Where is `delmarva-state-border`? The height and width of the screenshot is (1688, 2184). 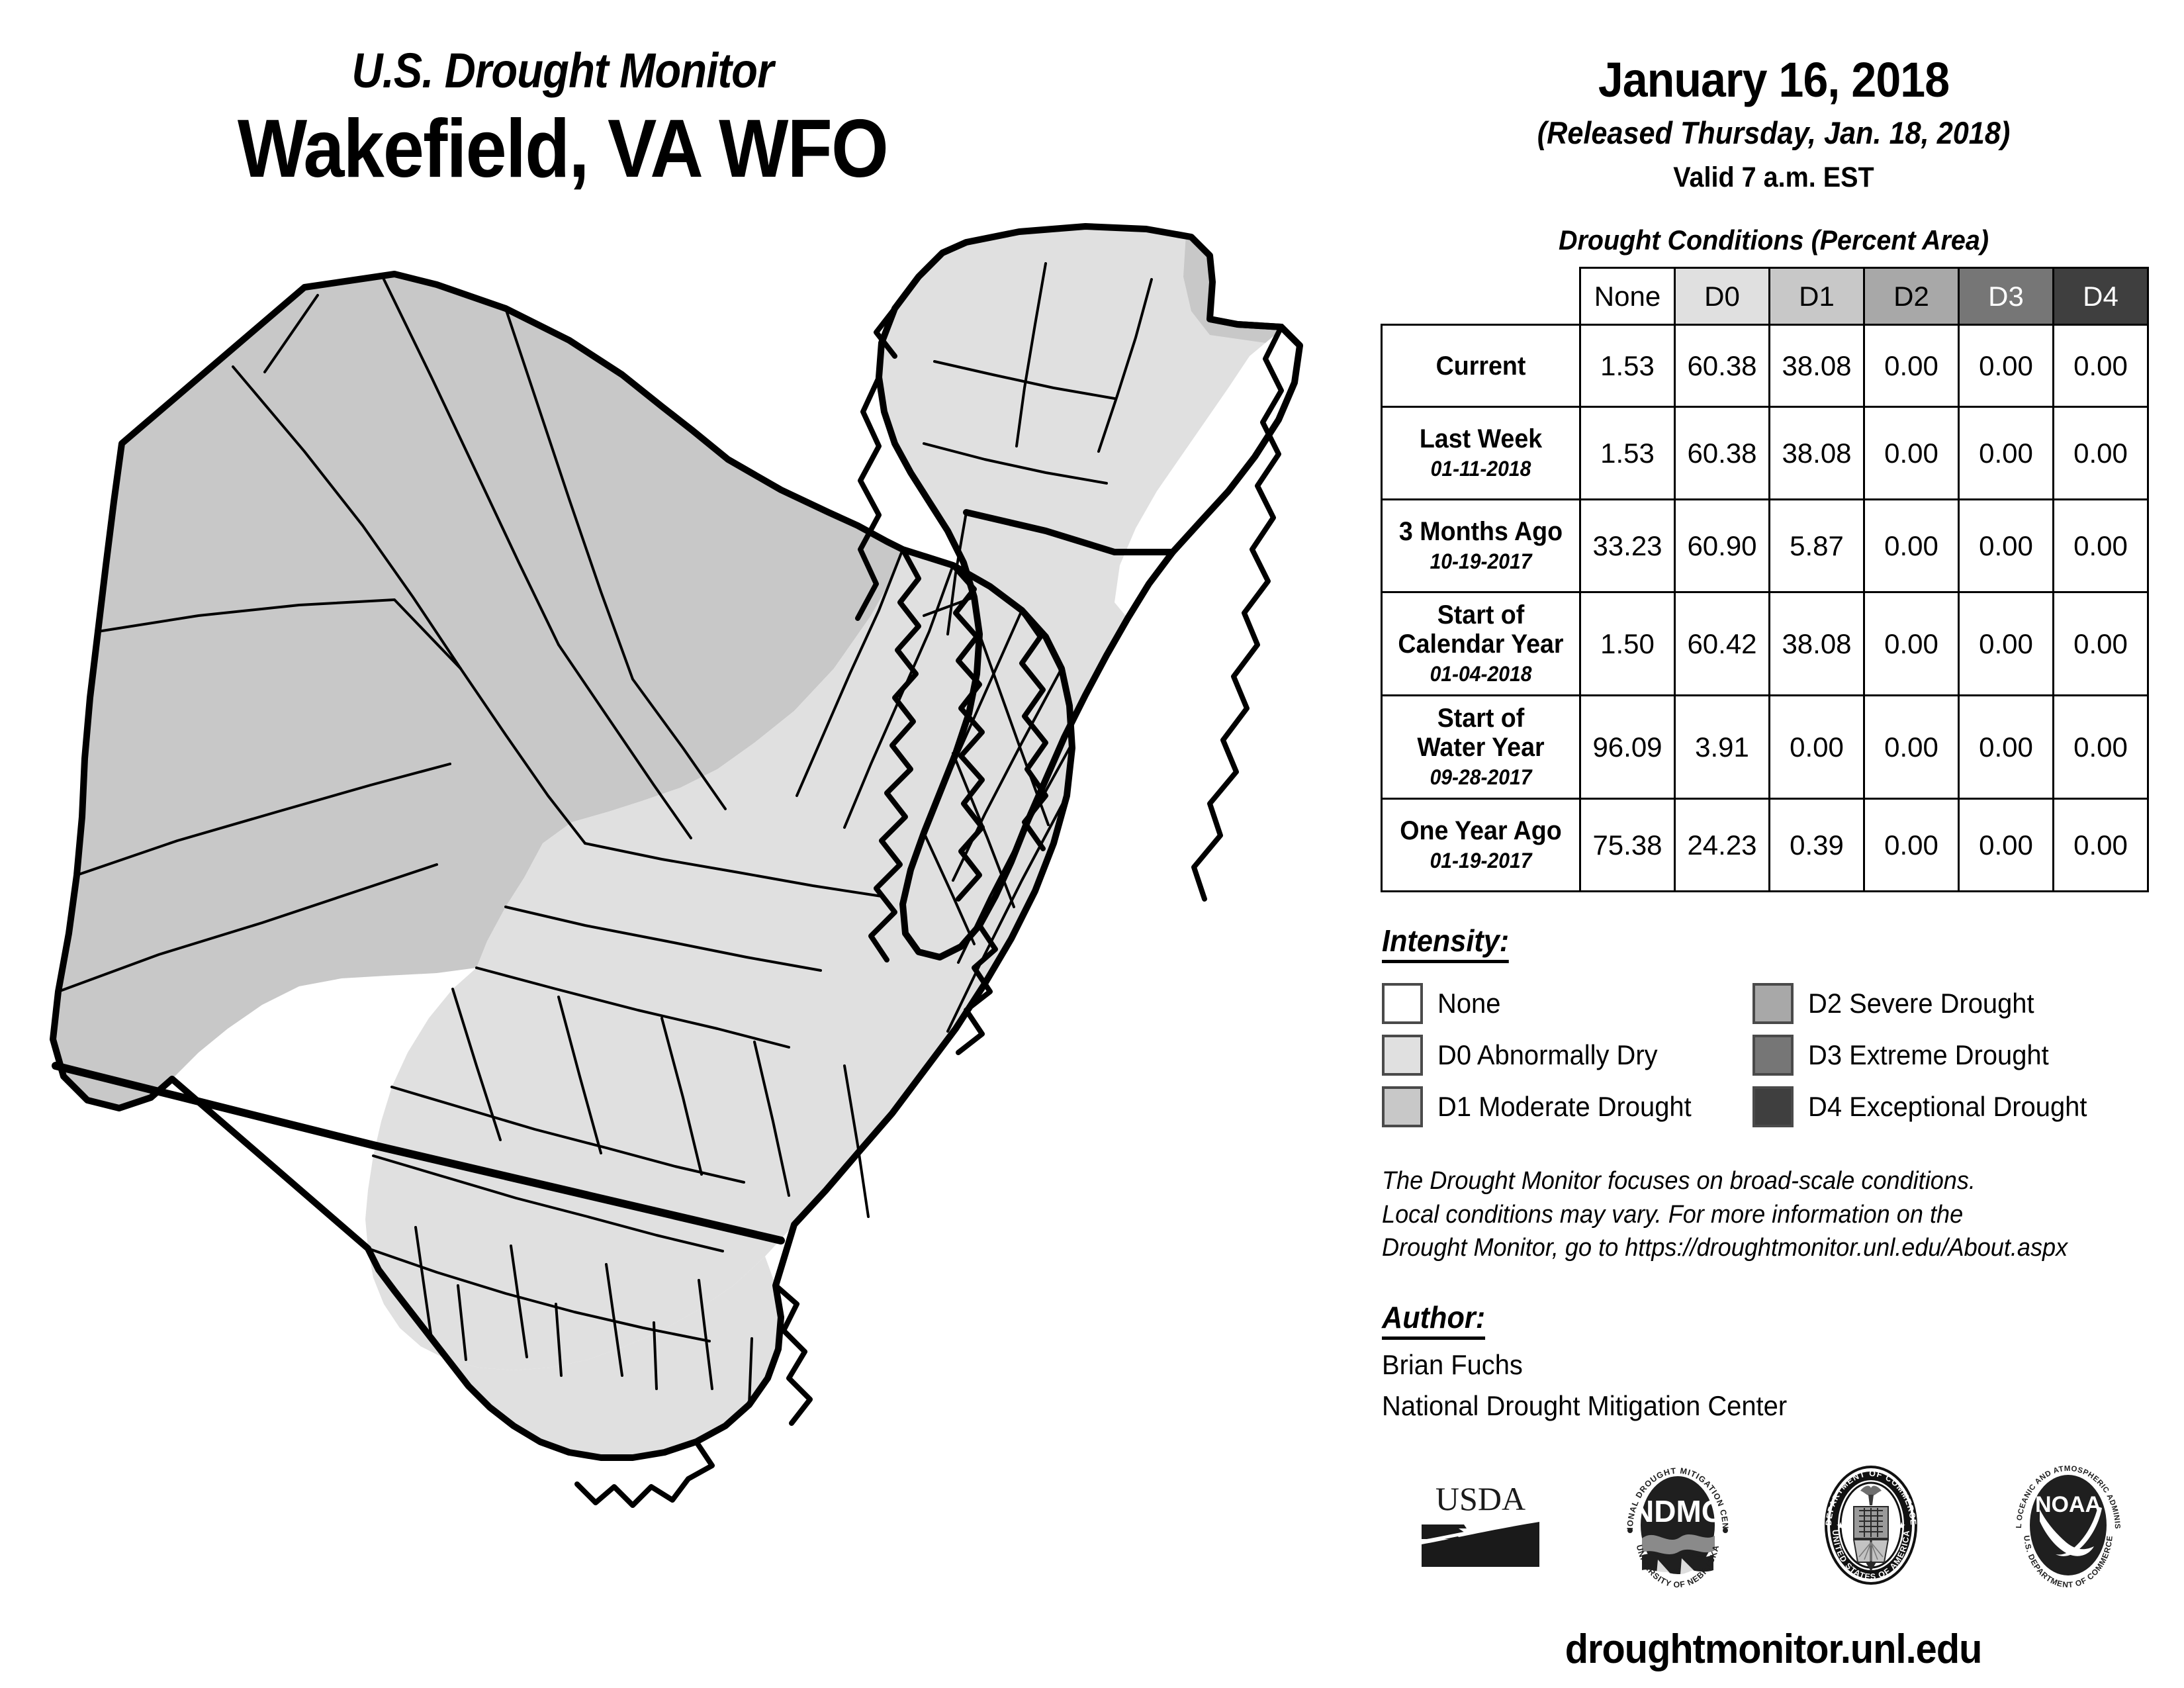
delmarva-state-border is located at coordinates (1254, 332).